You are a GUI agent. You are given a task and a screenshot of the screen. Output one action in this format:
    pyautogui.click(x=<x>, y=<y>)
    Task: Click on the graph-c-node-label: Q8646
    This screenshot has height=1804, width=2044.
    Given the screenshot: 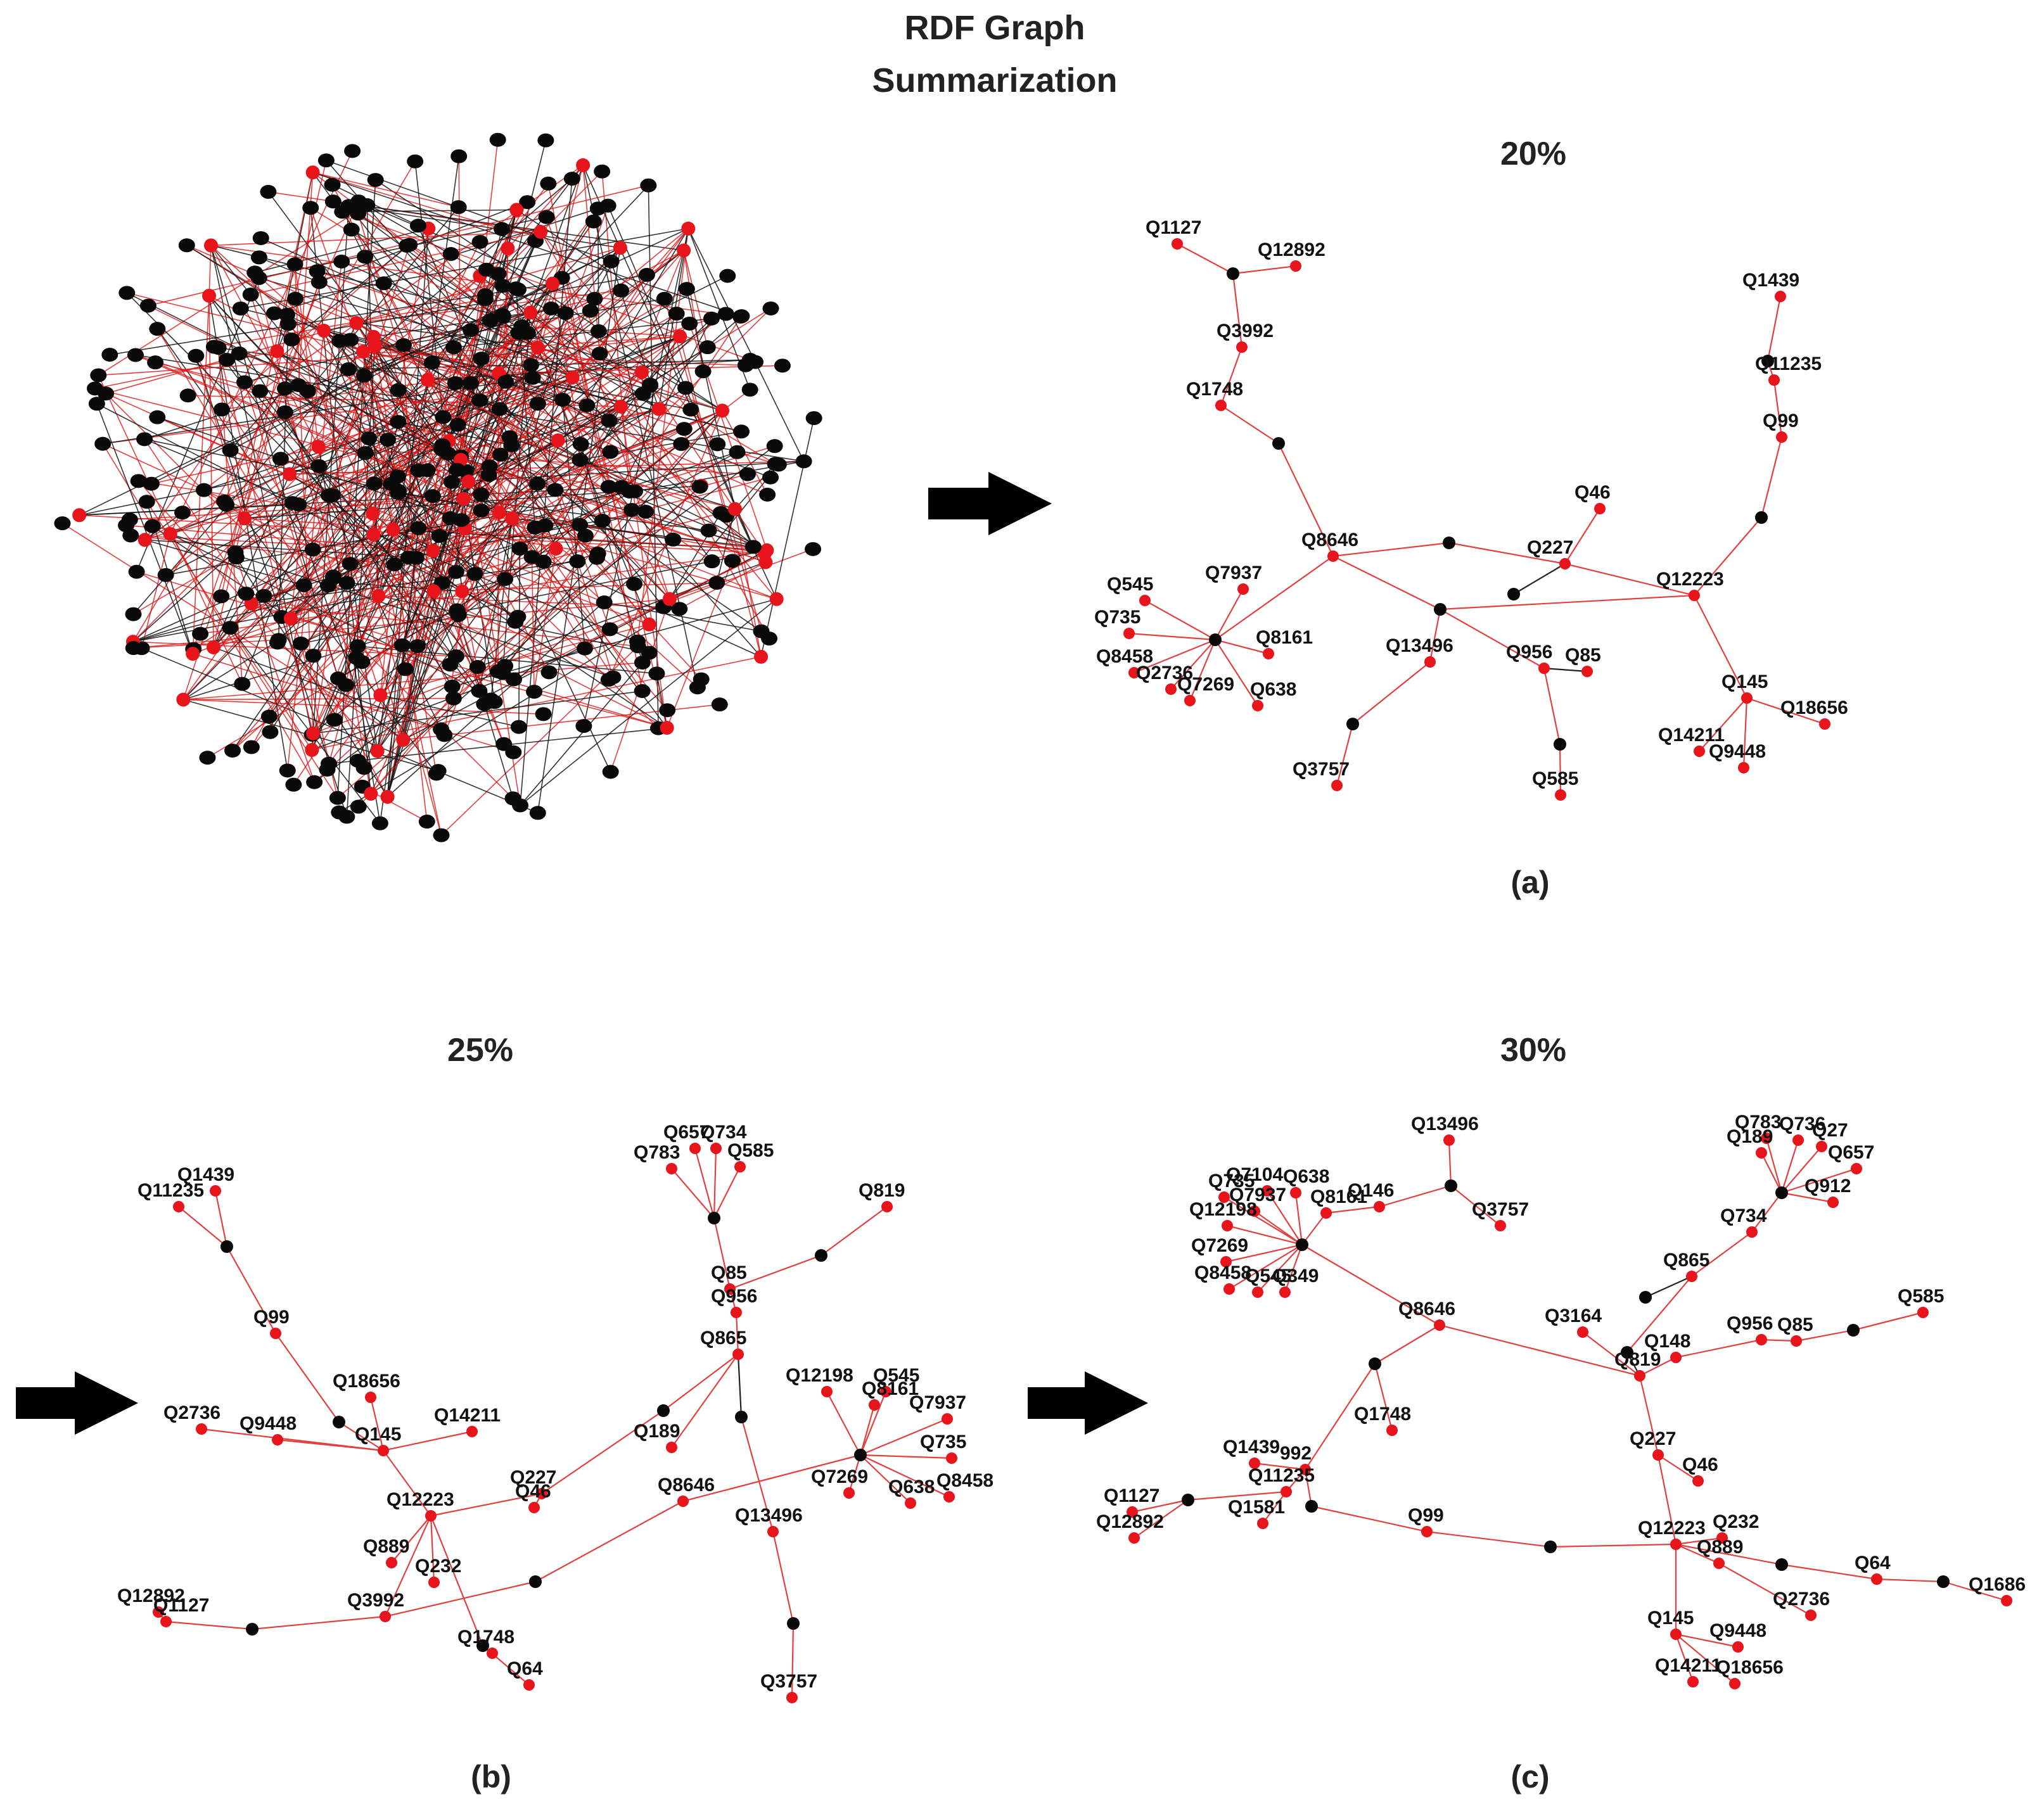 What is the action you would take?
    pyautogui.click(x=1426, y=1309)
    